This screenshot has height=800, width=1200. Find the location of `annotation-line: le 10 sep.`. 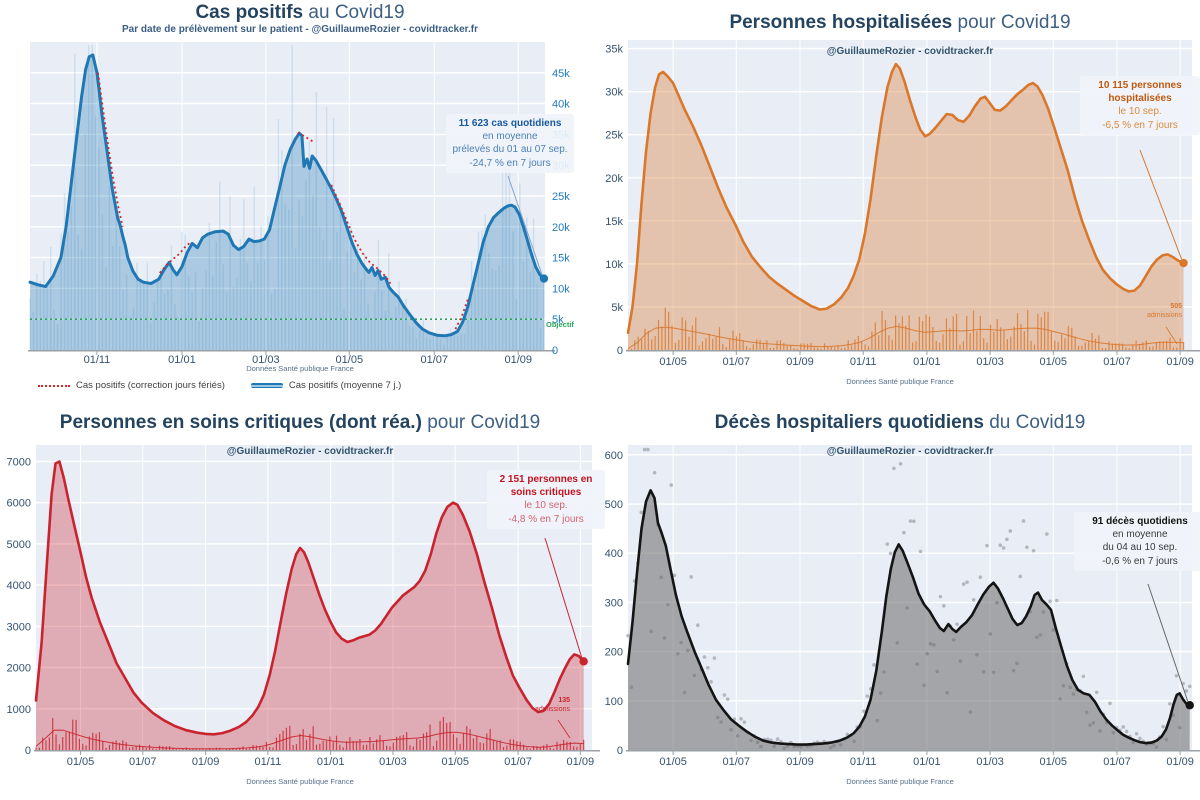

annotation-line: le 10 sep. is located at coordinates (1140, 112).